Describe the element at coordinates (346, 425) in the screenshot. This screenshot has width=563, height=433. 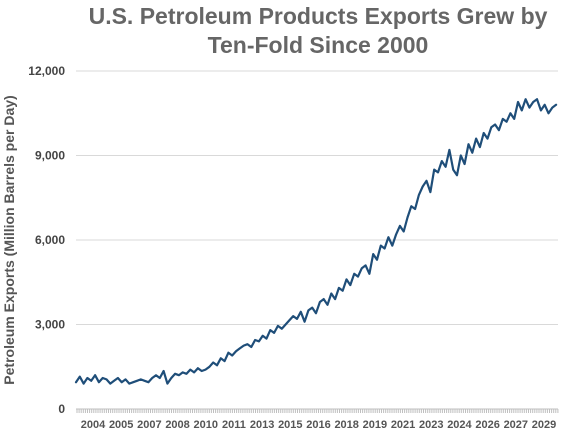
I see `x-tick-label: 2018` at that location.